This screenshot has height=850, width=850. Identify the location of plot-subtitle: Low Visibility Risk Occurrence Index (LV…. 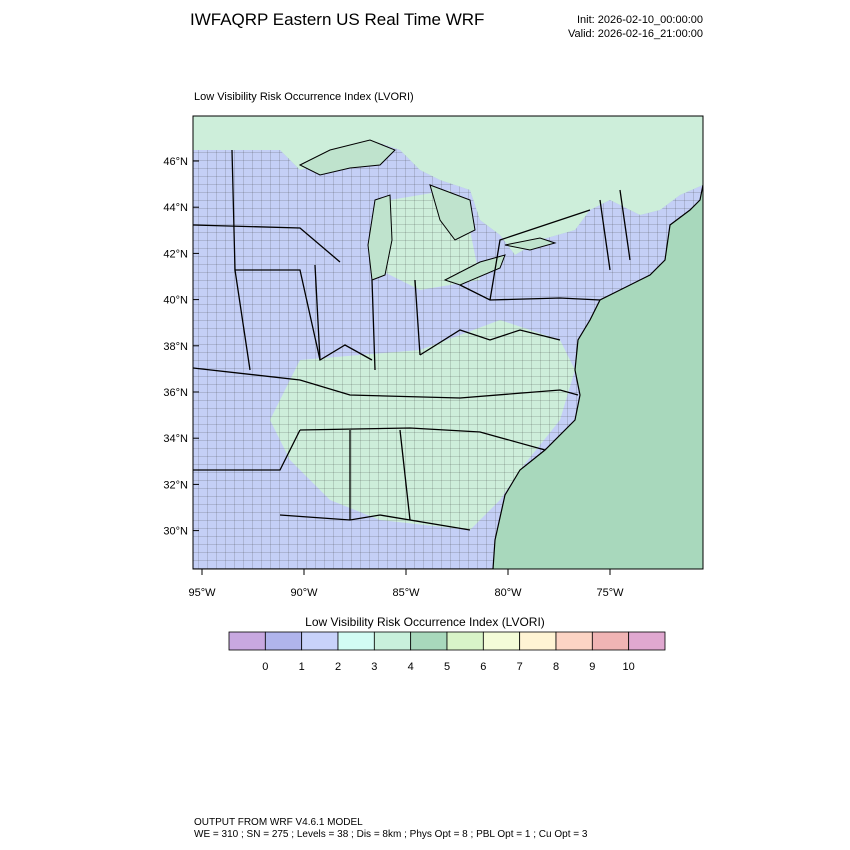
(304, 97).